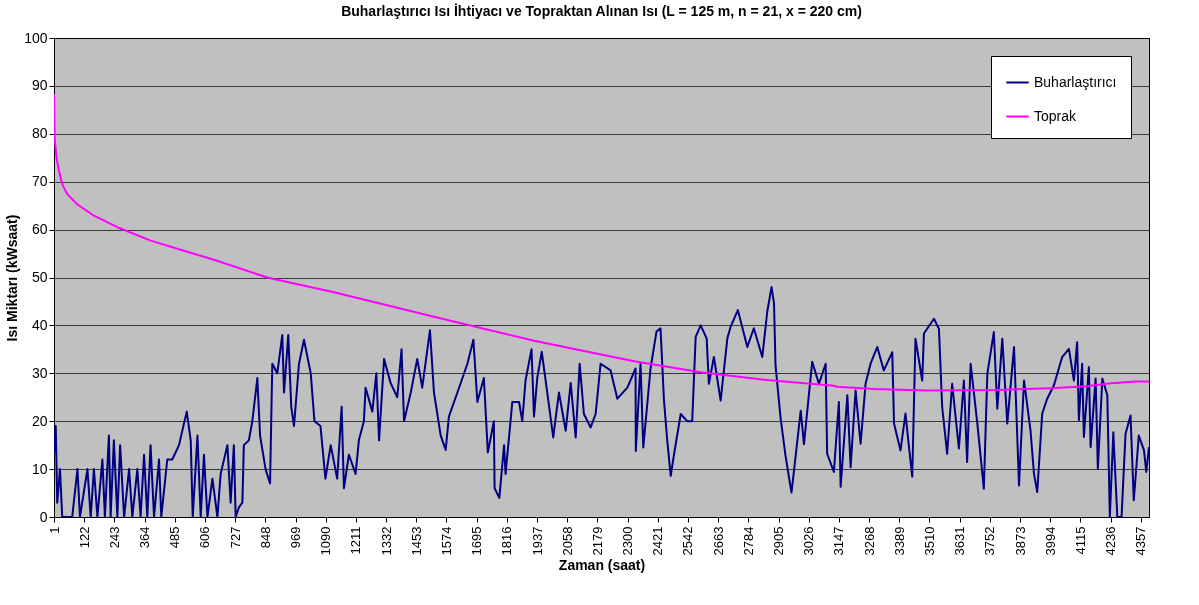 This screenshot has height=605, width=1199. What do you see at coordinates (36, 37) in the screenshot?
I see `y-tick-label: 100` at bounding box center [36, 37].